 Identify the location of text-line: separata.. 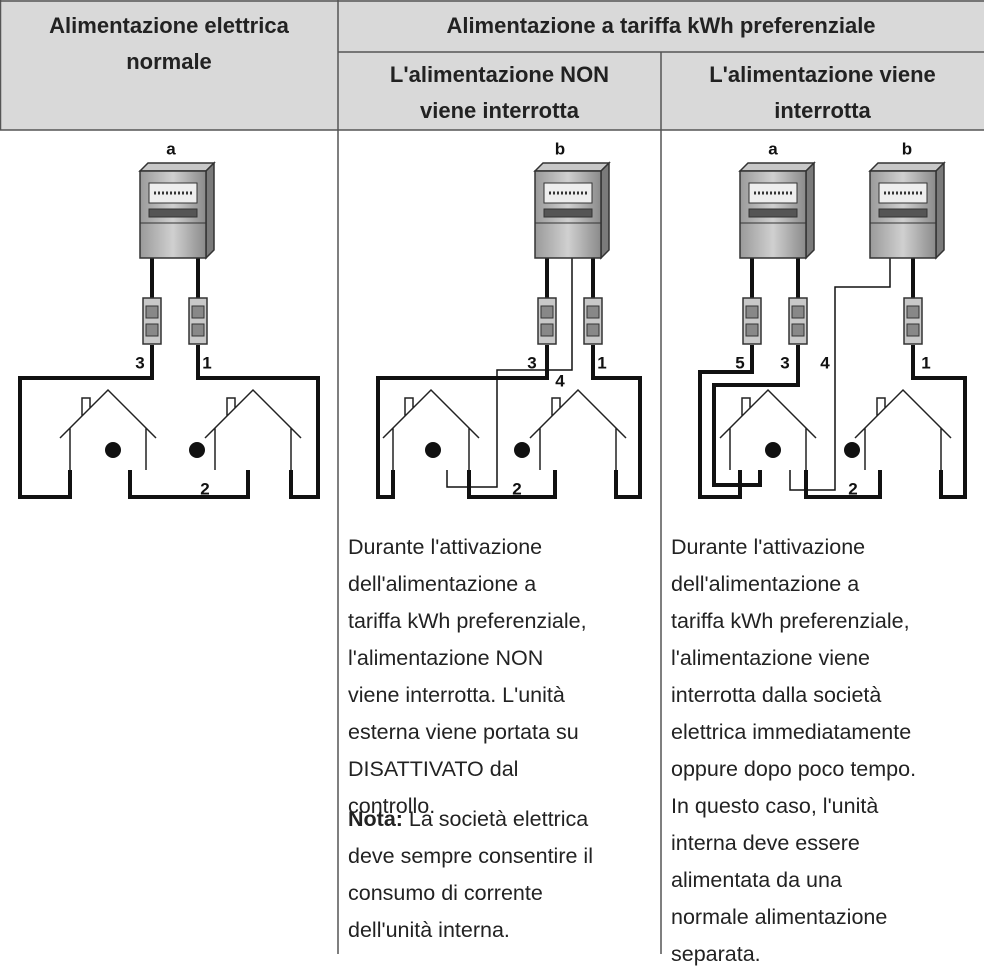
(716, 954).